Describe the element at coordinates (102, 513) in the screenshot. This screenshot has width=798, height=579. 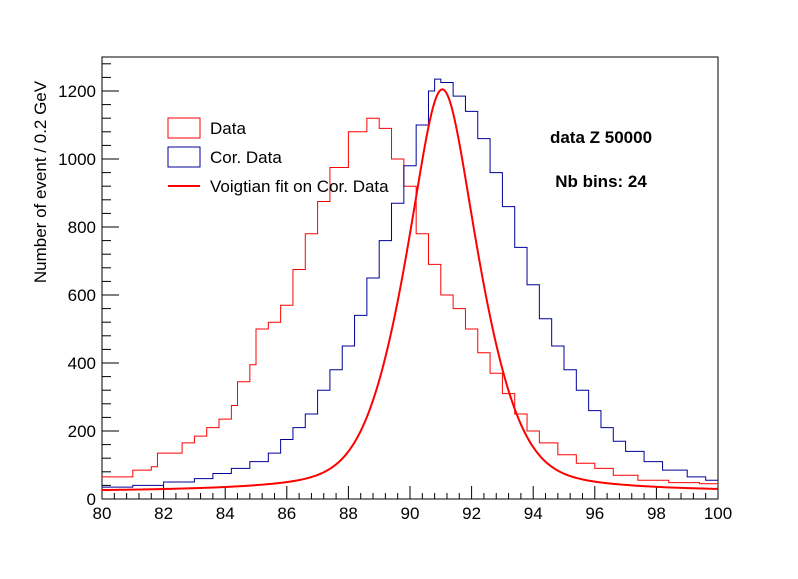
I see `x-tick-label: 80` at that location.